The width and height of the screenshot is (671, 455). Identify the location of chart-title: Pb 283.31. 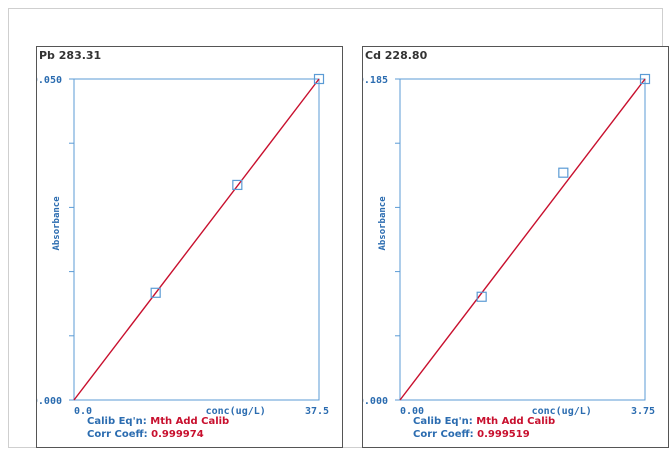
(70, 55).